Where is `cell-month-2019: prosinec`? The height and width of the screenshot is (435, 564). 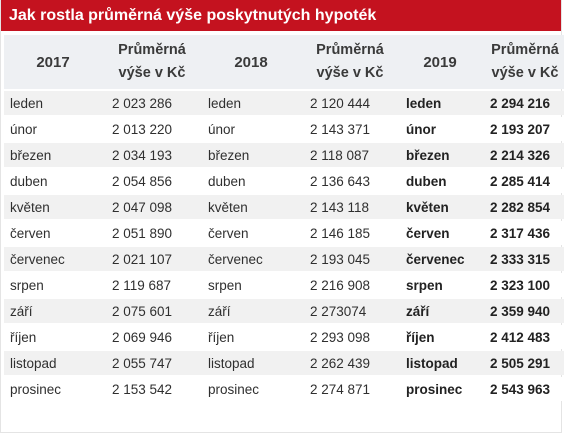
cell-month-2019: prosinec is located at coordinates (440, 389).